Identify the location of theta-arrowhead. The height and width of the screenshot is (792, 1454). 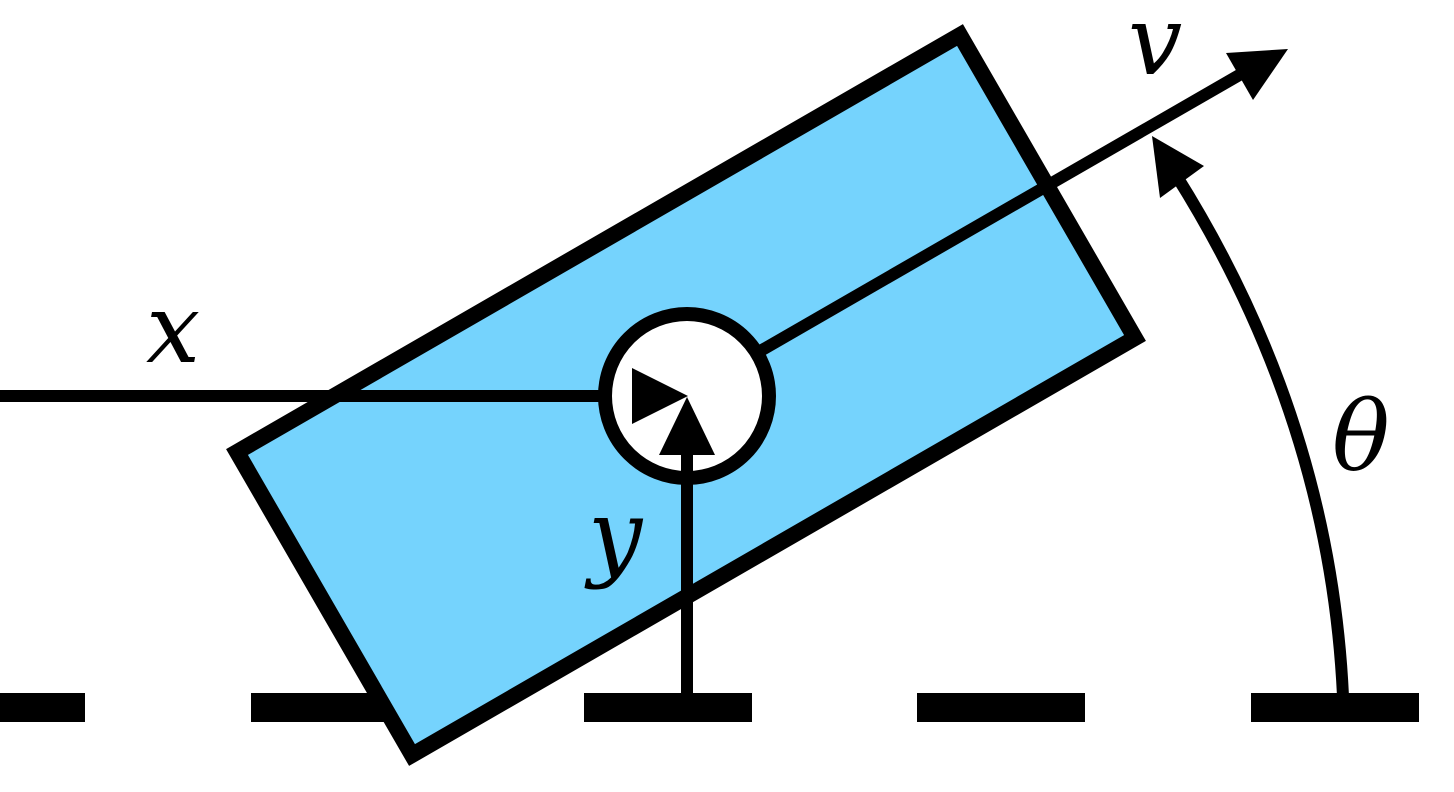
(1178, 167).